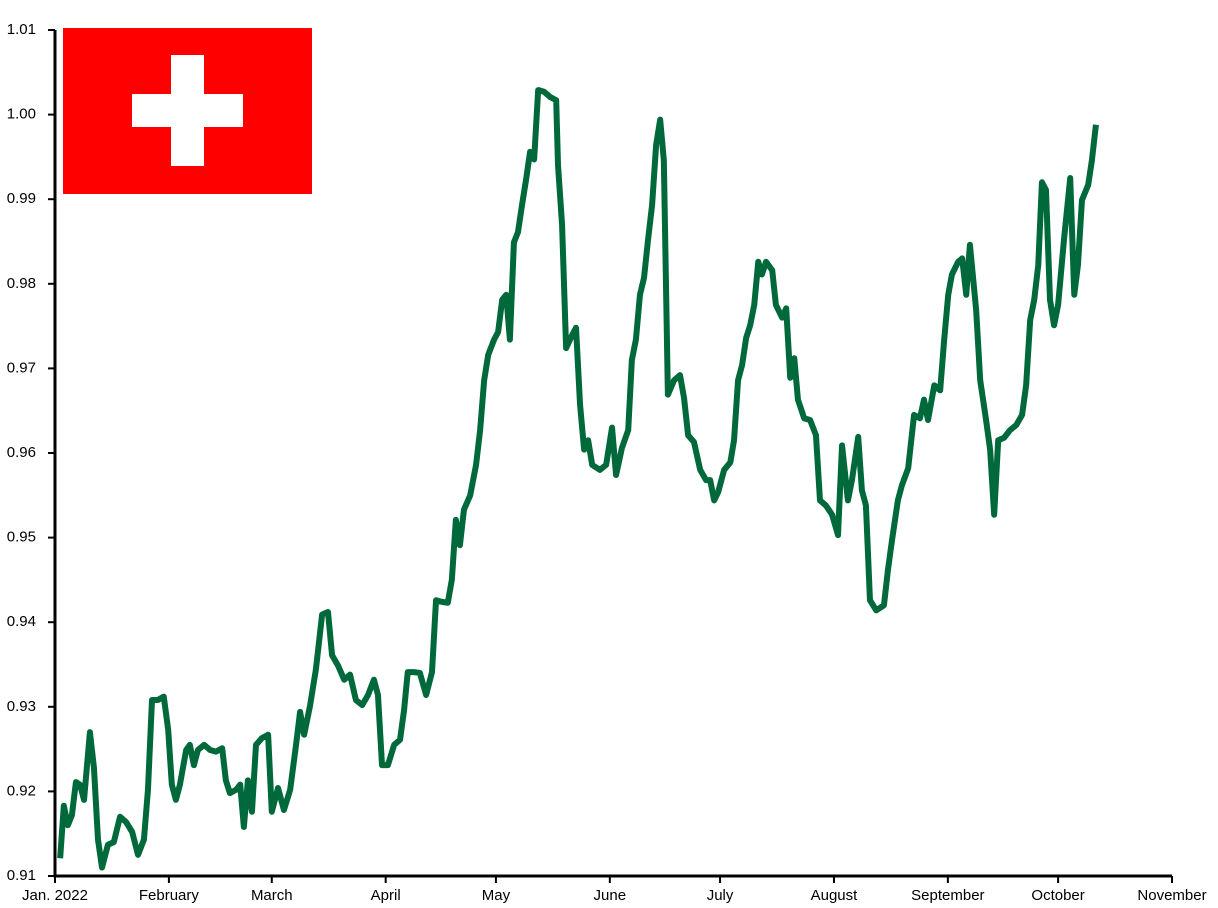 The image size is (1218, 908). What do you see at coordinates (55, 895) in the screenshot?
I see `x-tick-label: Jan. 2022` at bounding box center [55, 895].